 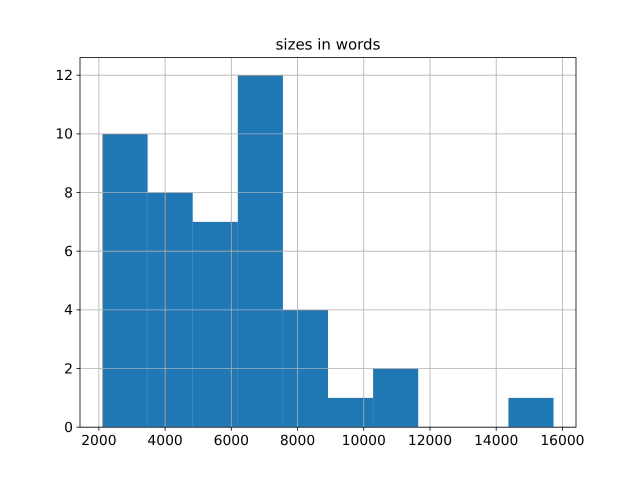 What do you see at coordinates (165, 441) in the screenshot?
I see `x-tick-label: 4000` at bounding box center [165, 441].